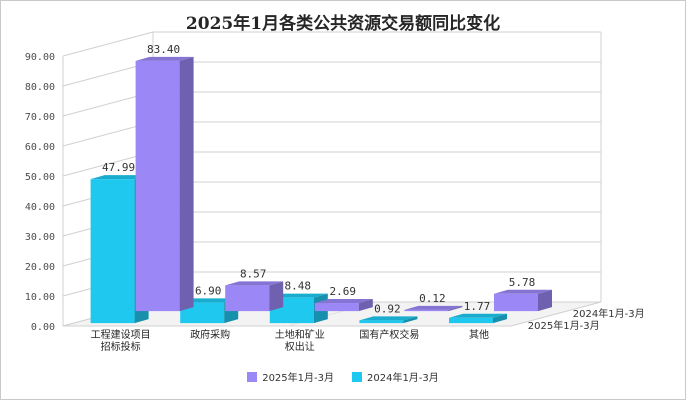 This screenshot has width=686, height=400. Describe the element at coordinates (252, 376) in the screenshot. I see `legend-swatch-2025` at that location.